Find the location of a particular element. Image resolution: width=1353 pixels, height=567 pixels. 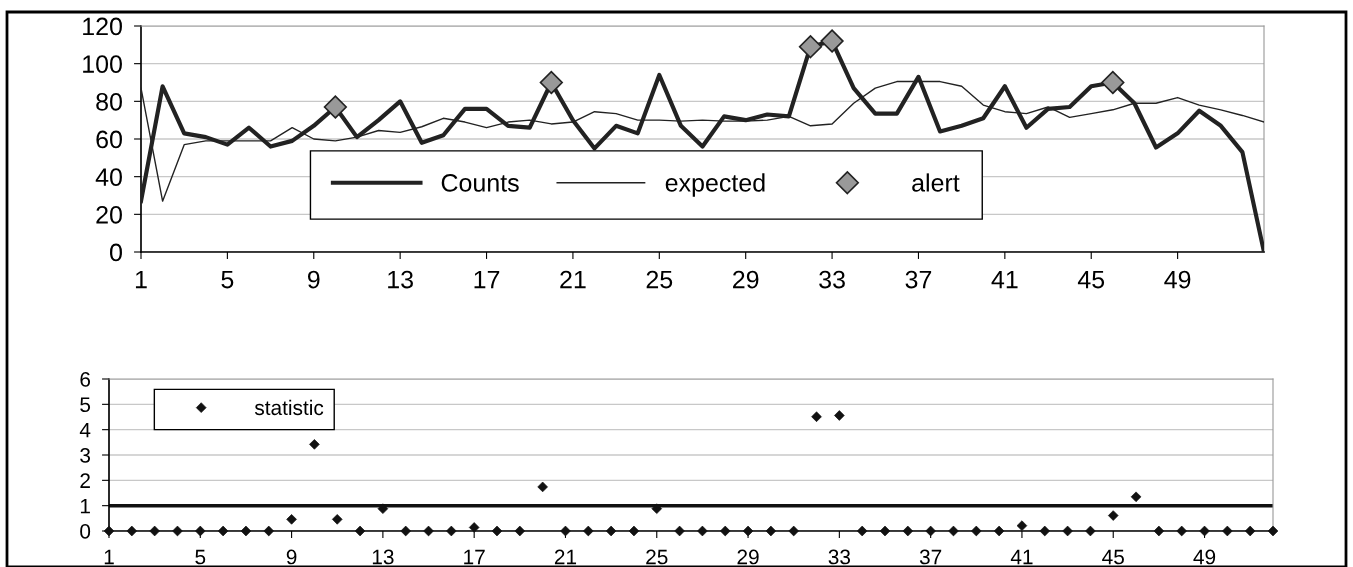

y-tick-label: 3 is located at coordinates (85, 455).